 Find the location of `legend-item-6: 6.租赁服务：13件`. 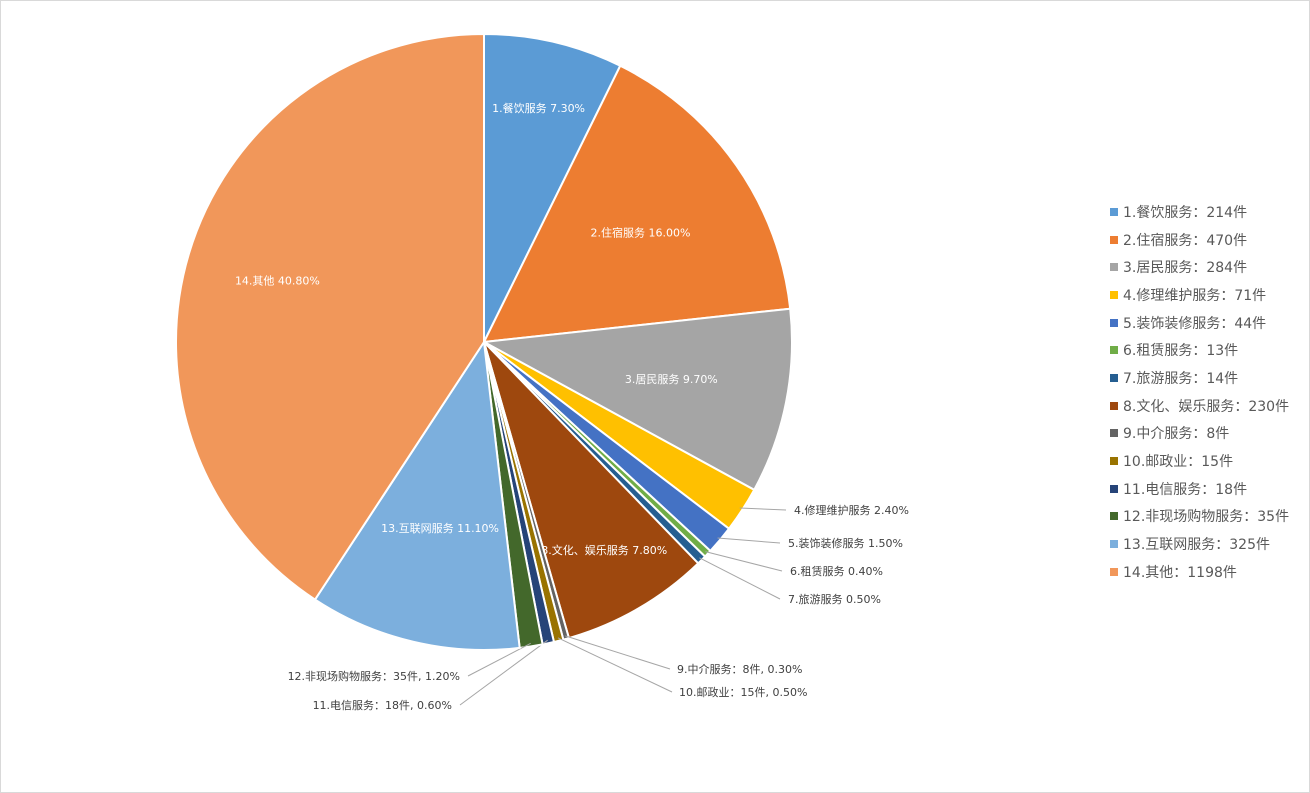

legend-item-6: 6.租赁服务：13件 is located at coordinates (1199, 350).